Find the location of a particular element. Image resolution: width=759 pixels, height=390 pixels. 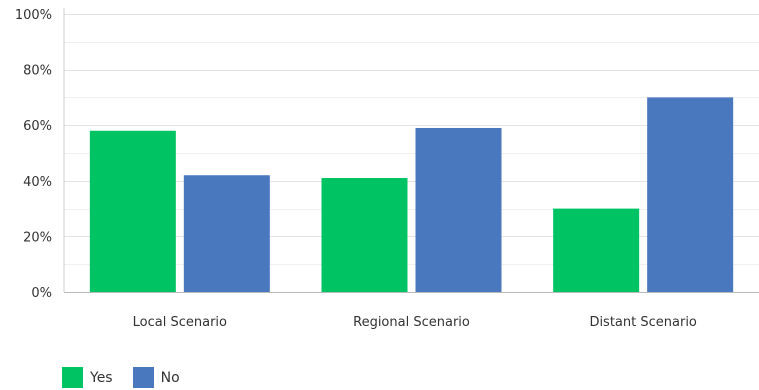

legend-label-yes: Yes is located at coordinates (101, 377).